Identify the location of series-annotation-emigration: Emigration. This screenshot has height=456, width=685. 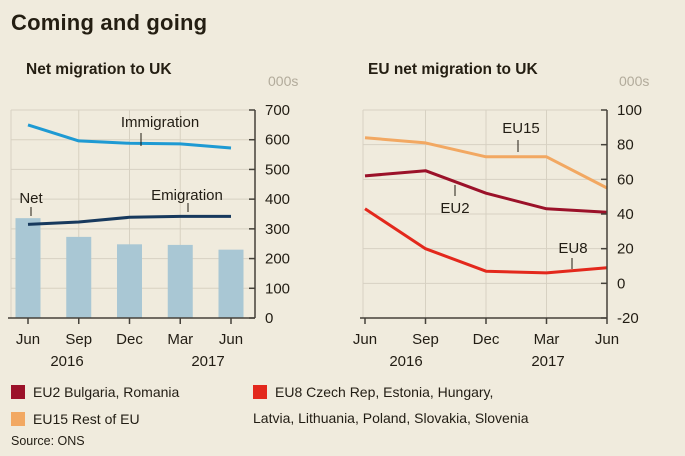
(187, 195).